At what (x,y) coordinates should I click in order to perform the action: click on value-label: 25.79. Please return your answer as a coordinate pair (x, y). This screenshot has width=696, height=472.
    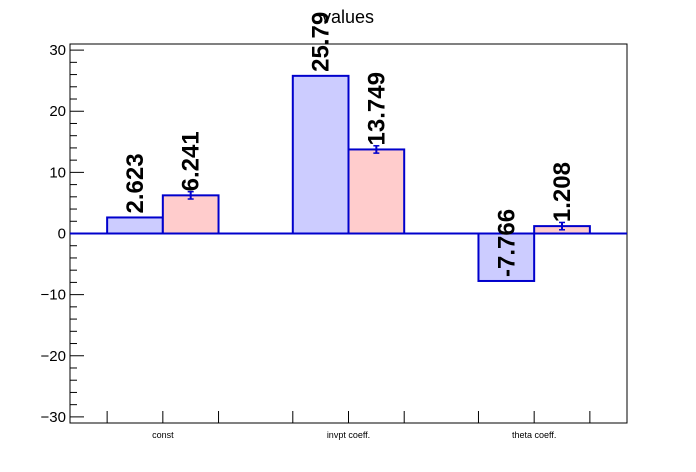
    Looking at the image, I should click on (321, 42).